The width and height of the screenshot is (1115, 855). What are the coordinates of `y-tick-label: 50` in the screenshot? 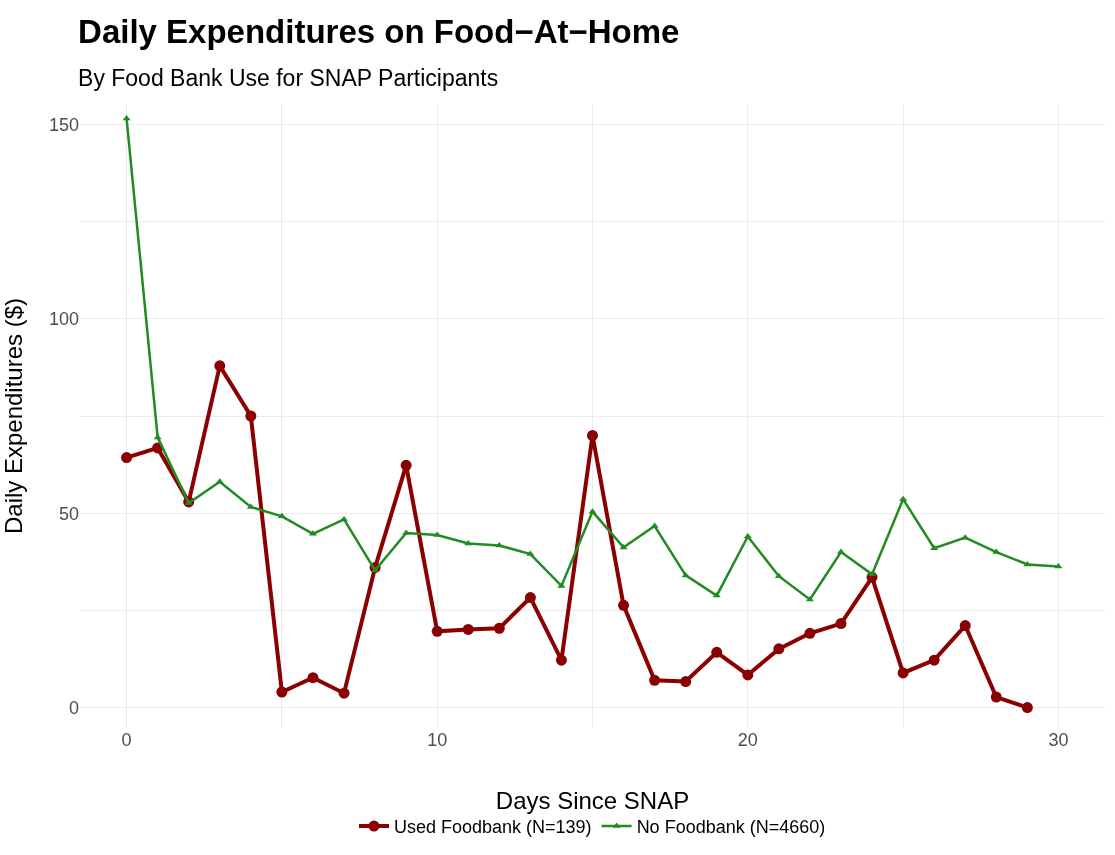 It's located at (68, 513).